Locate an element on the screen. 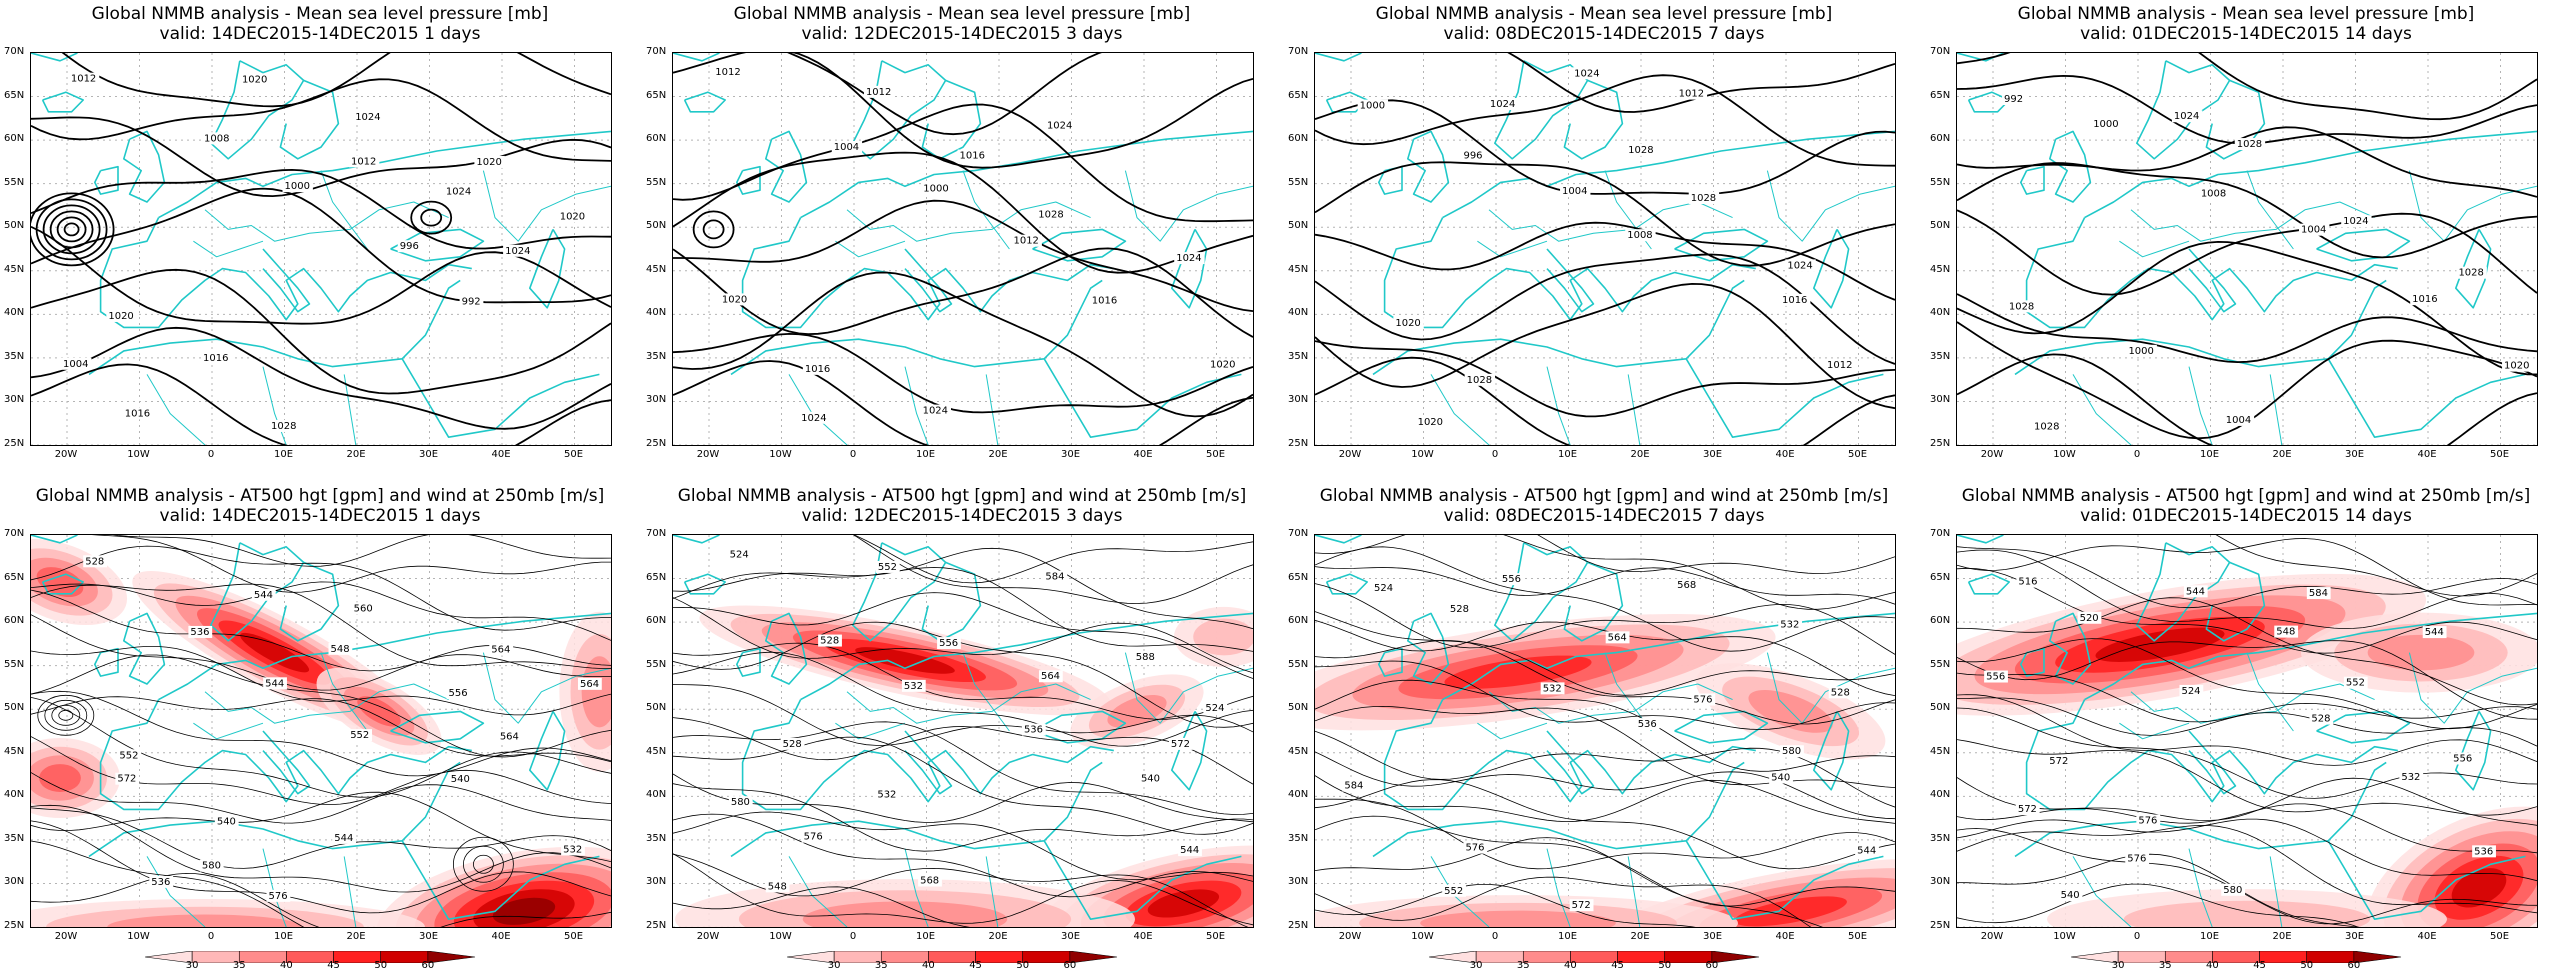  latitude-tick-label: 40N is located at coordinates (14, 313).